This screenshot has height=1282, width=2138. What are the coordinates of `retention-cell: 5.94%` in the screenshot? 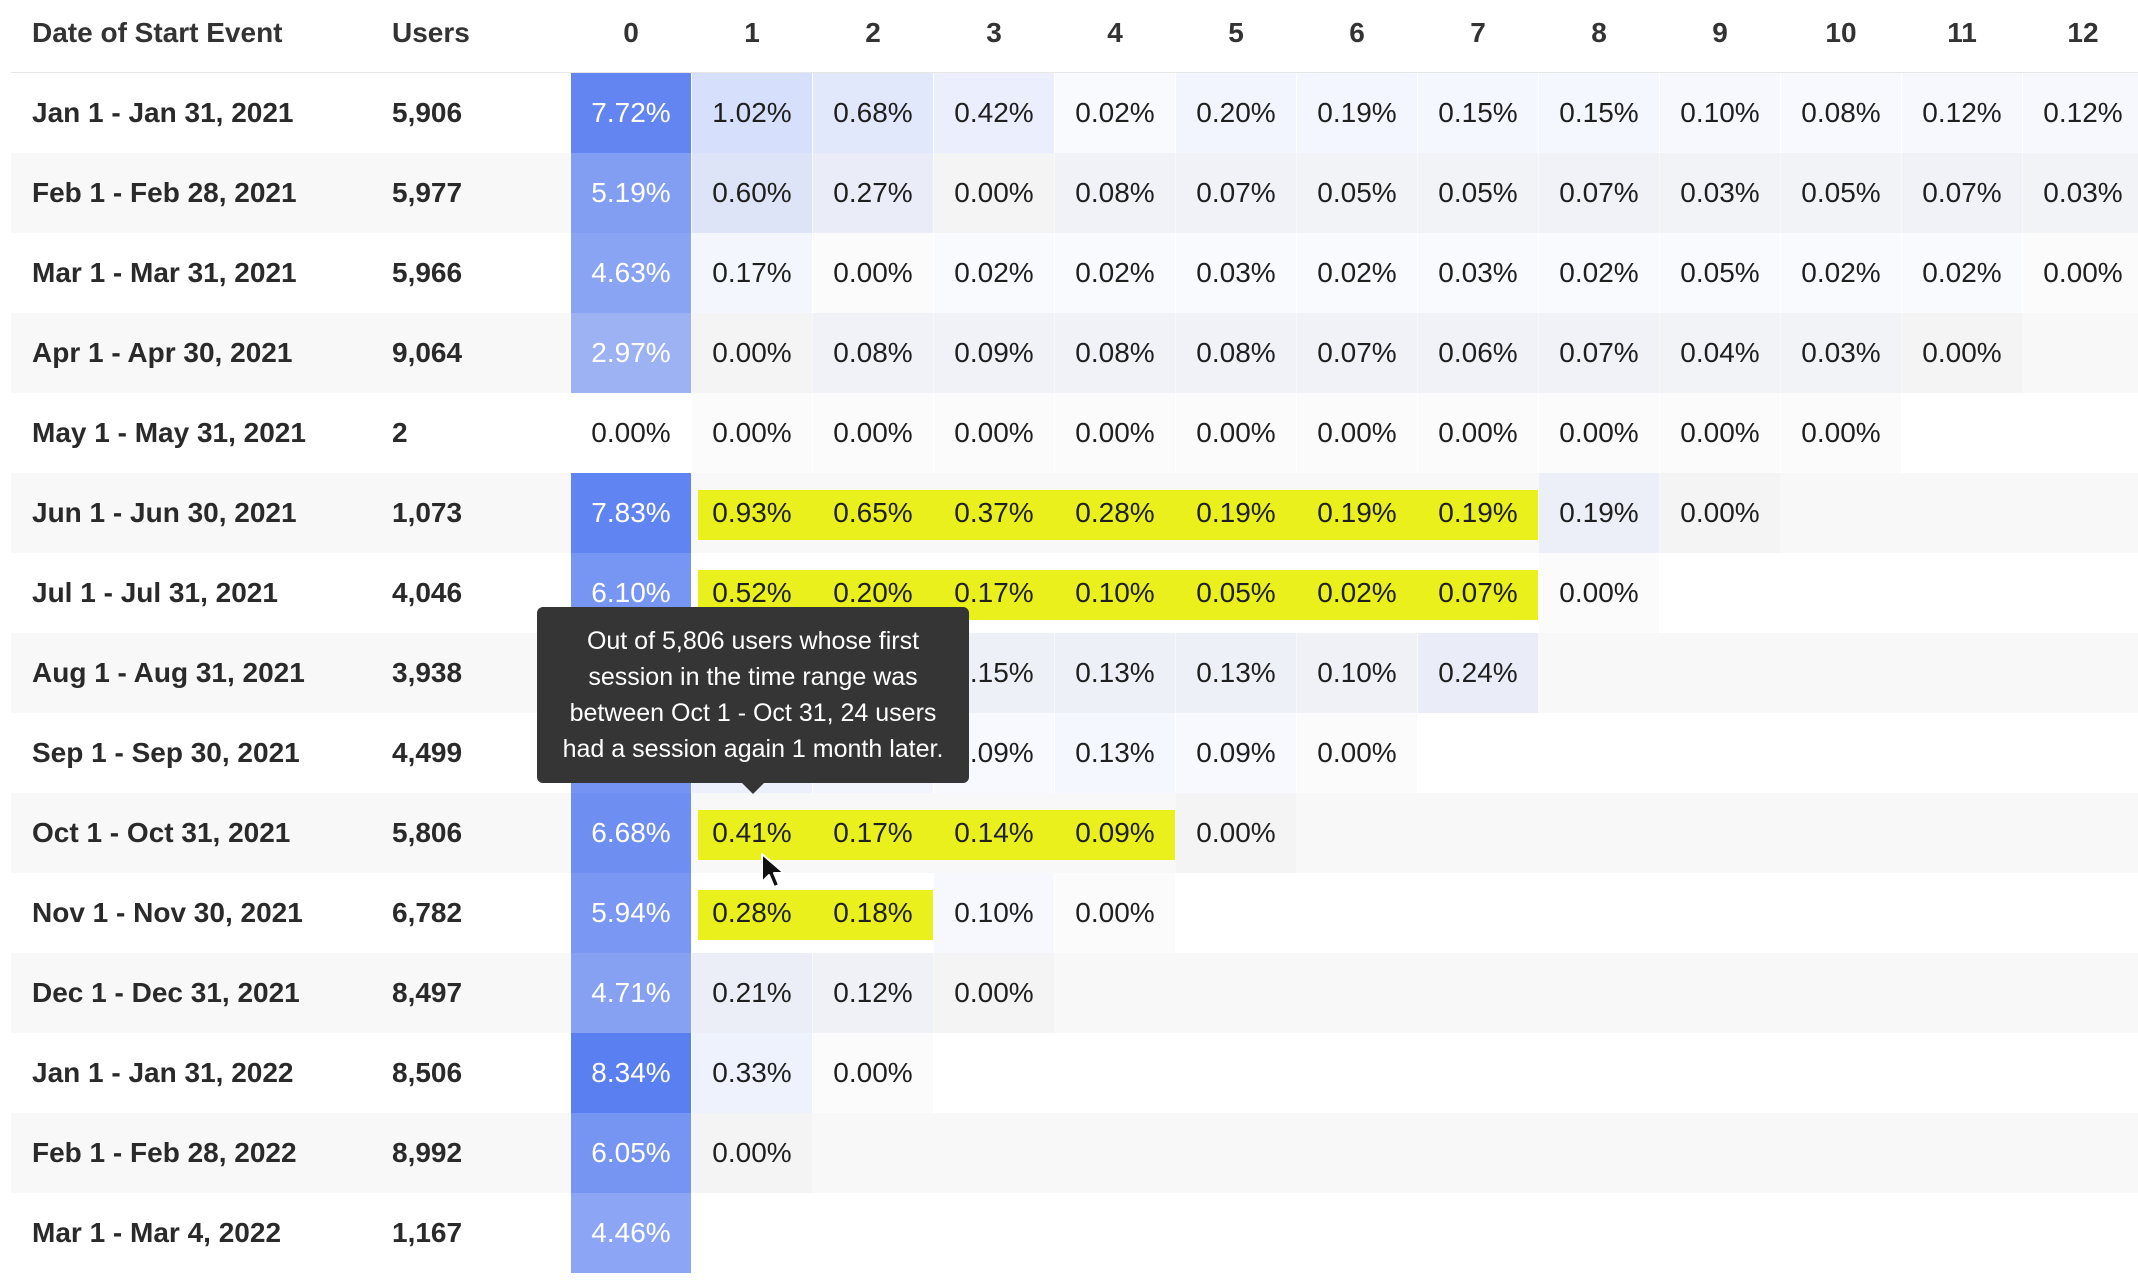 It's located at (631, 913).